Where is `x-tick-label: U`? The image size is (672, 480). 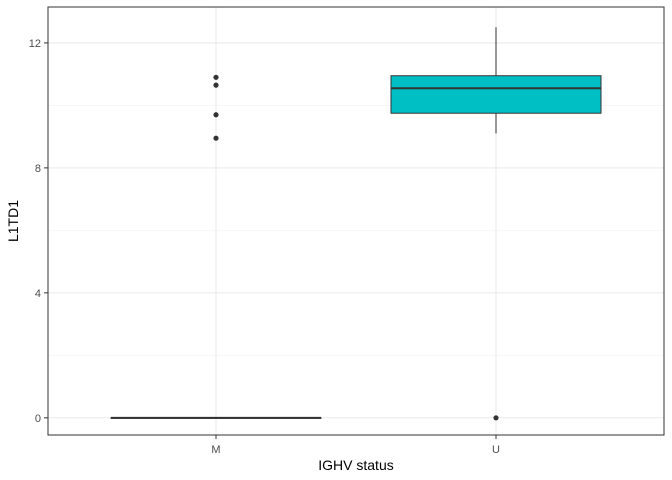
x-tick-label: U is located at coordinates (496, 450).